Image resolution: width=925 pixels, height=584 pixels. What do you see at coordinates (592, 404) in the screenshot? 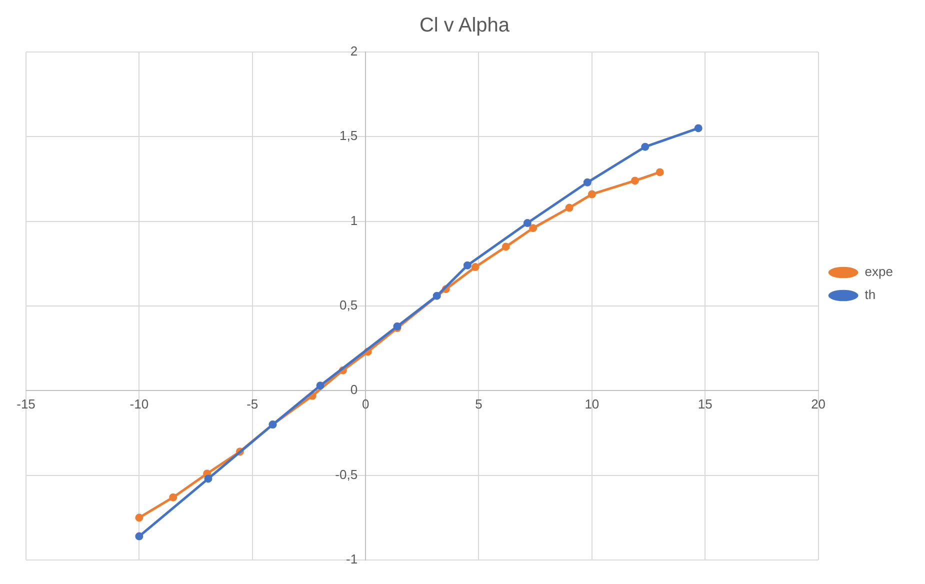
I see `x-tick-label: 10` at bounding box center [592, 404].